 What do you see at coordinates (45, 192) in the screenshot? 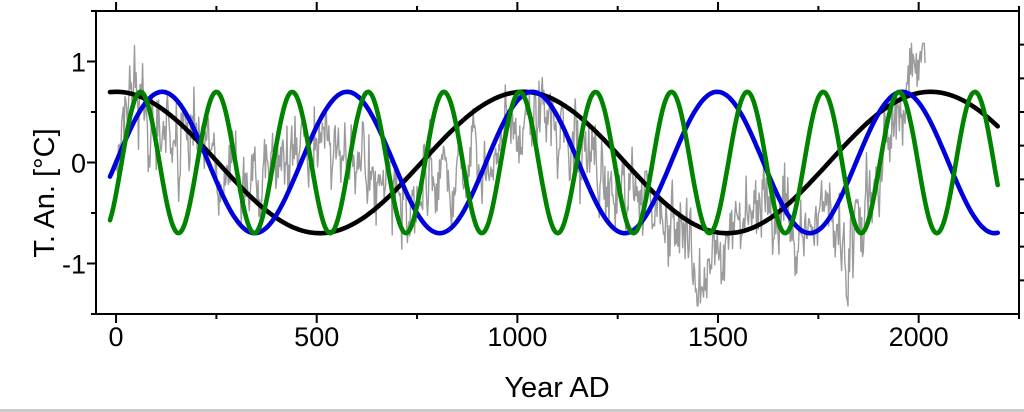
I see `y-axis-title: T. An. [°C]` at bounding box center [45, 192].